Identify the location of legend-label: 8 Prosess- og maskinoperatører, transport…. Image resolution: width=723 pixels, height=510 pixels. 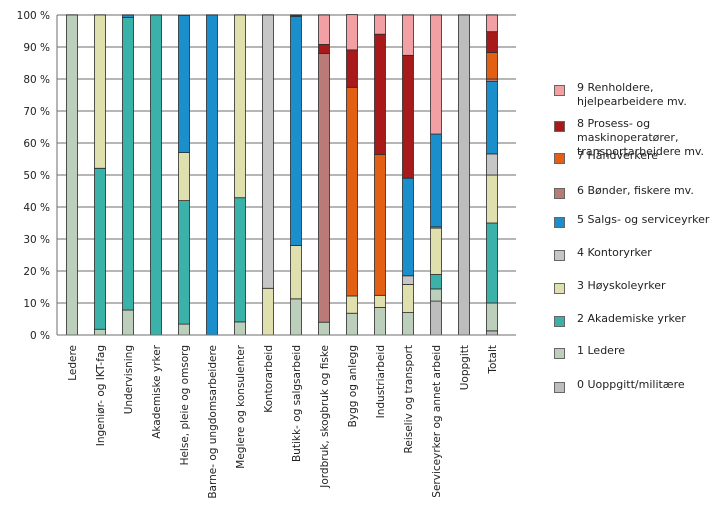
(650, 138).